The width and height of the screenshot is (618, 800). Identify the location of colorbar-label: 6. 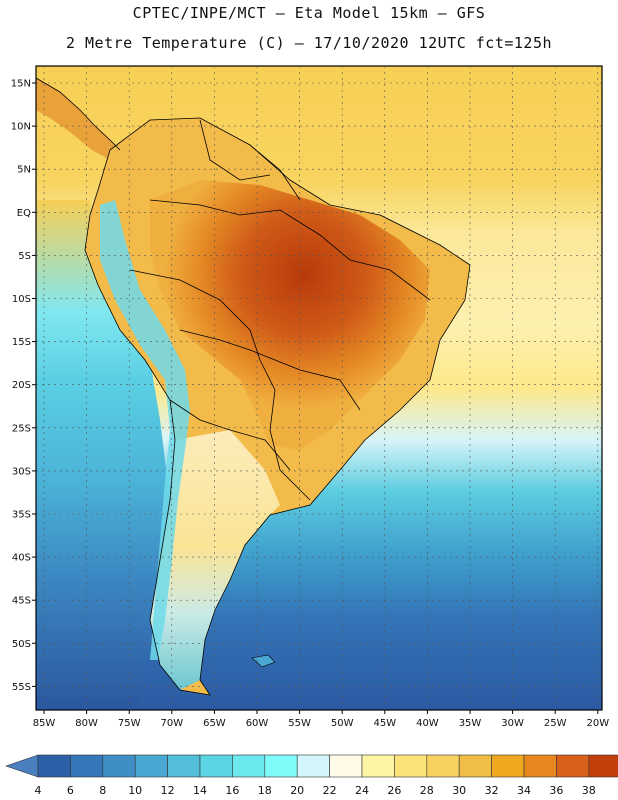
(70, 790).